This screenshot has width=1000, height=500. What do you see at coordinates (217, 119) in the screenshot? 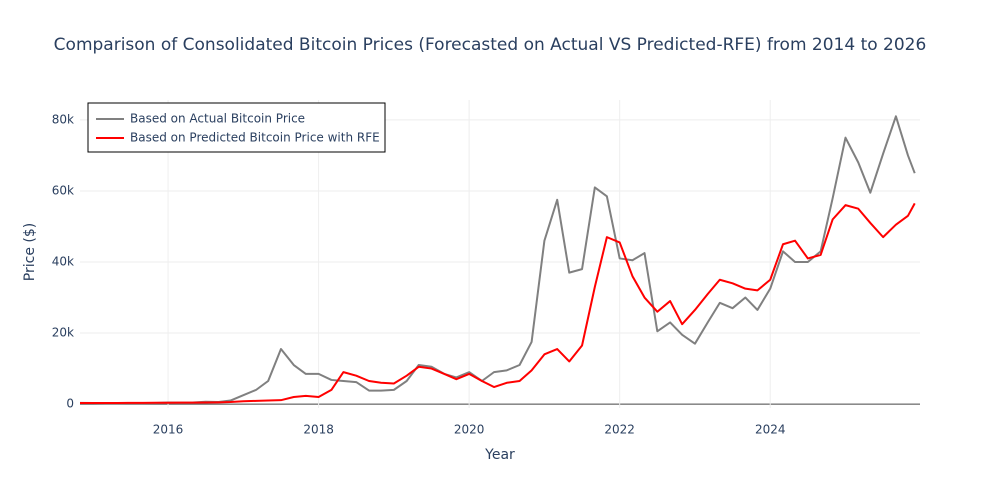
I see `legend-label: Based on Actual Bitcoin Price` at bounding box center [217, 119].